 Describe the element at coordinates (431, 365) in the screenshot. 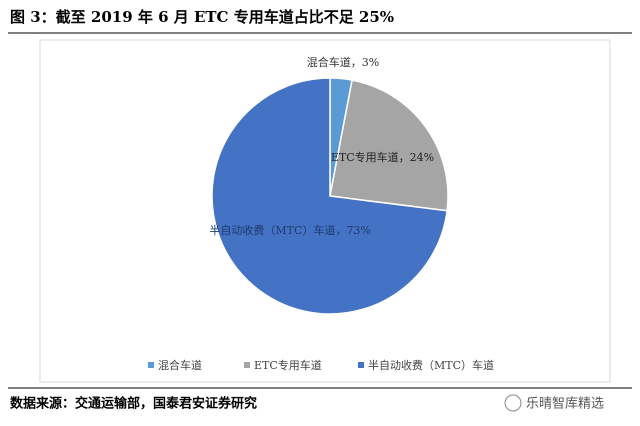

I see `legend-label: 半自动收费（MTC）车道` at that location.